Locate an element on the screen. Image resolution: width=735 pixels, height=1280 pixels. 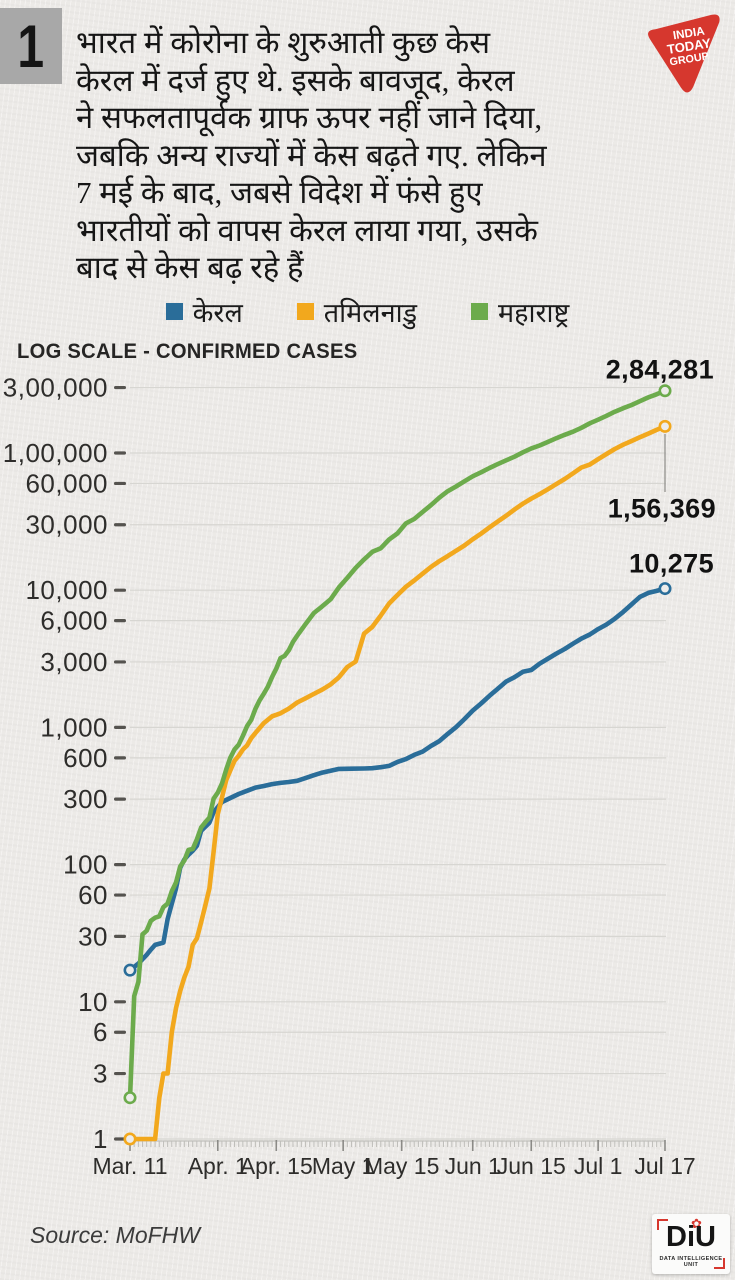
y-tick-label: 6,000 is located at coordinates (74, 621).